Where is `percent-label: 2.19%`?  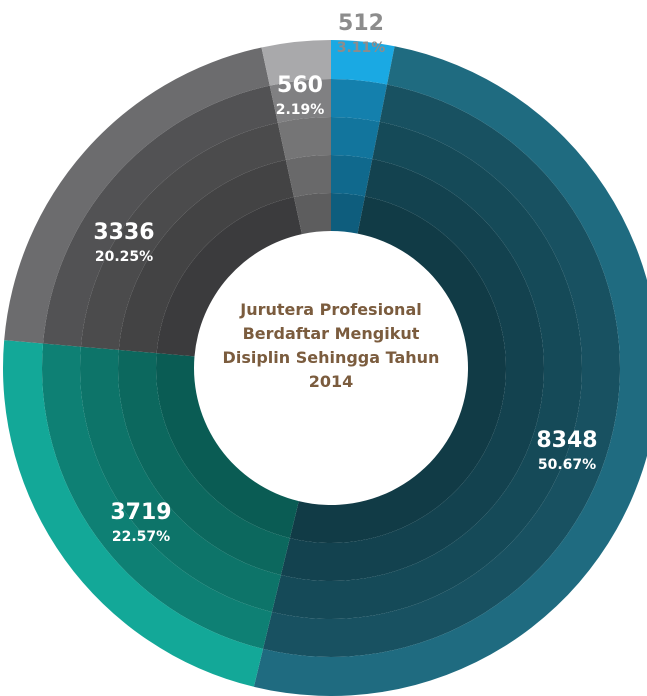 percent-label: 2.19% is located at coordinates (300, 110).